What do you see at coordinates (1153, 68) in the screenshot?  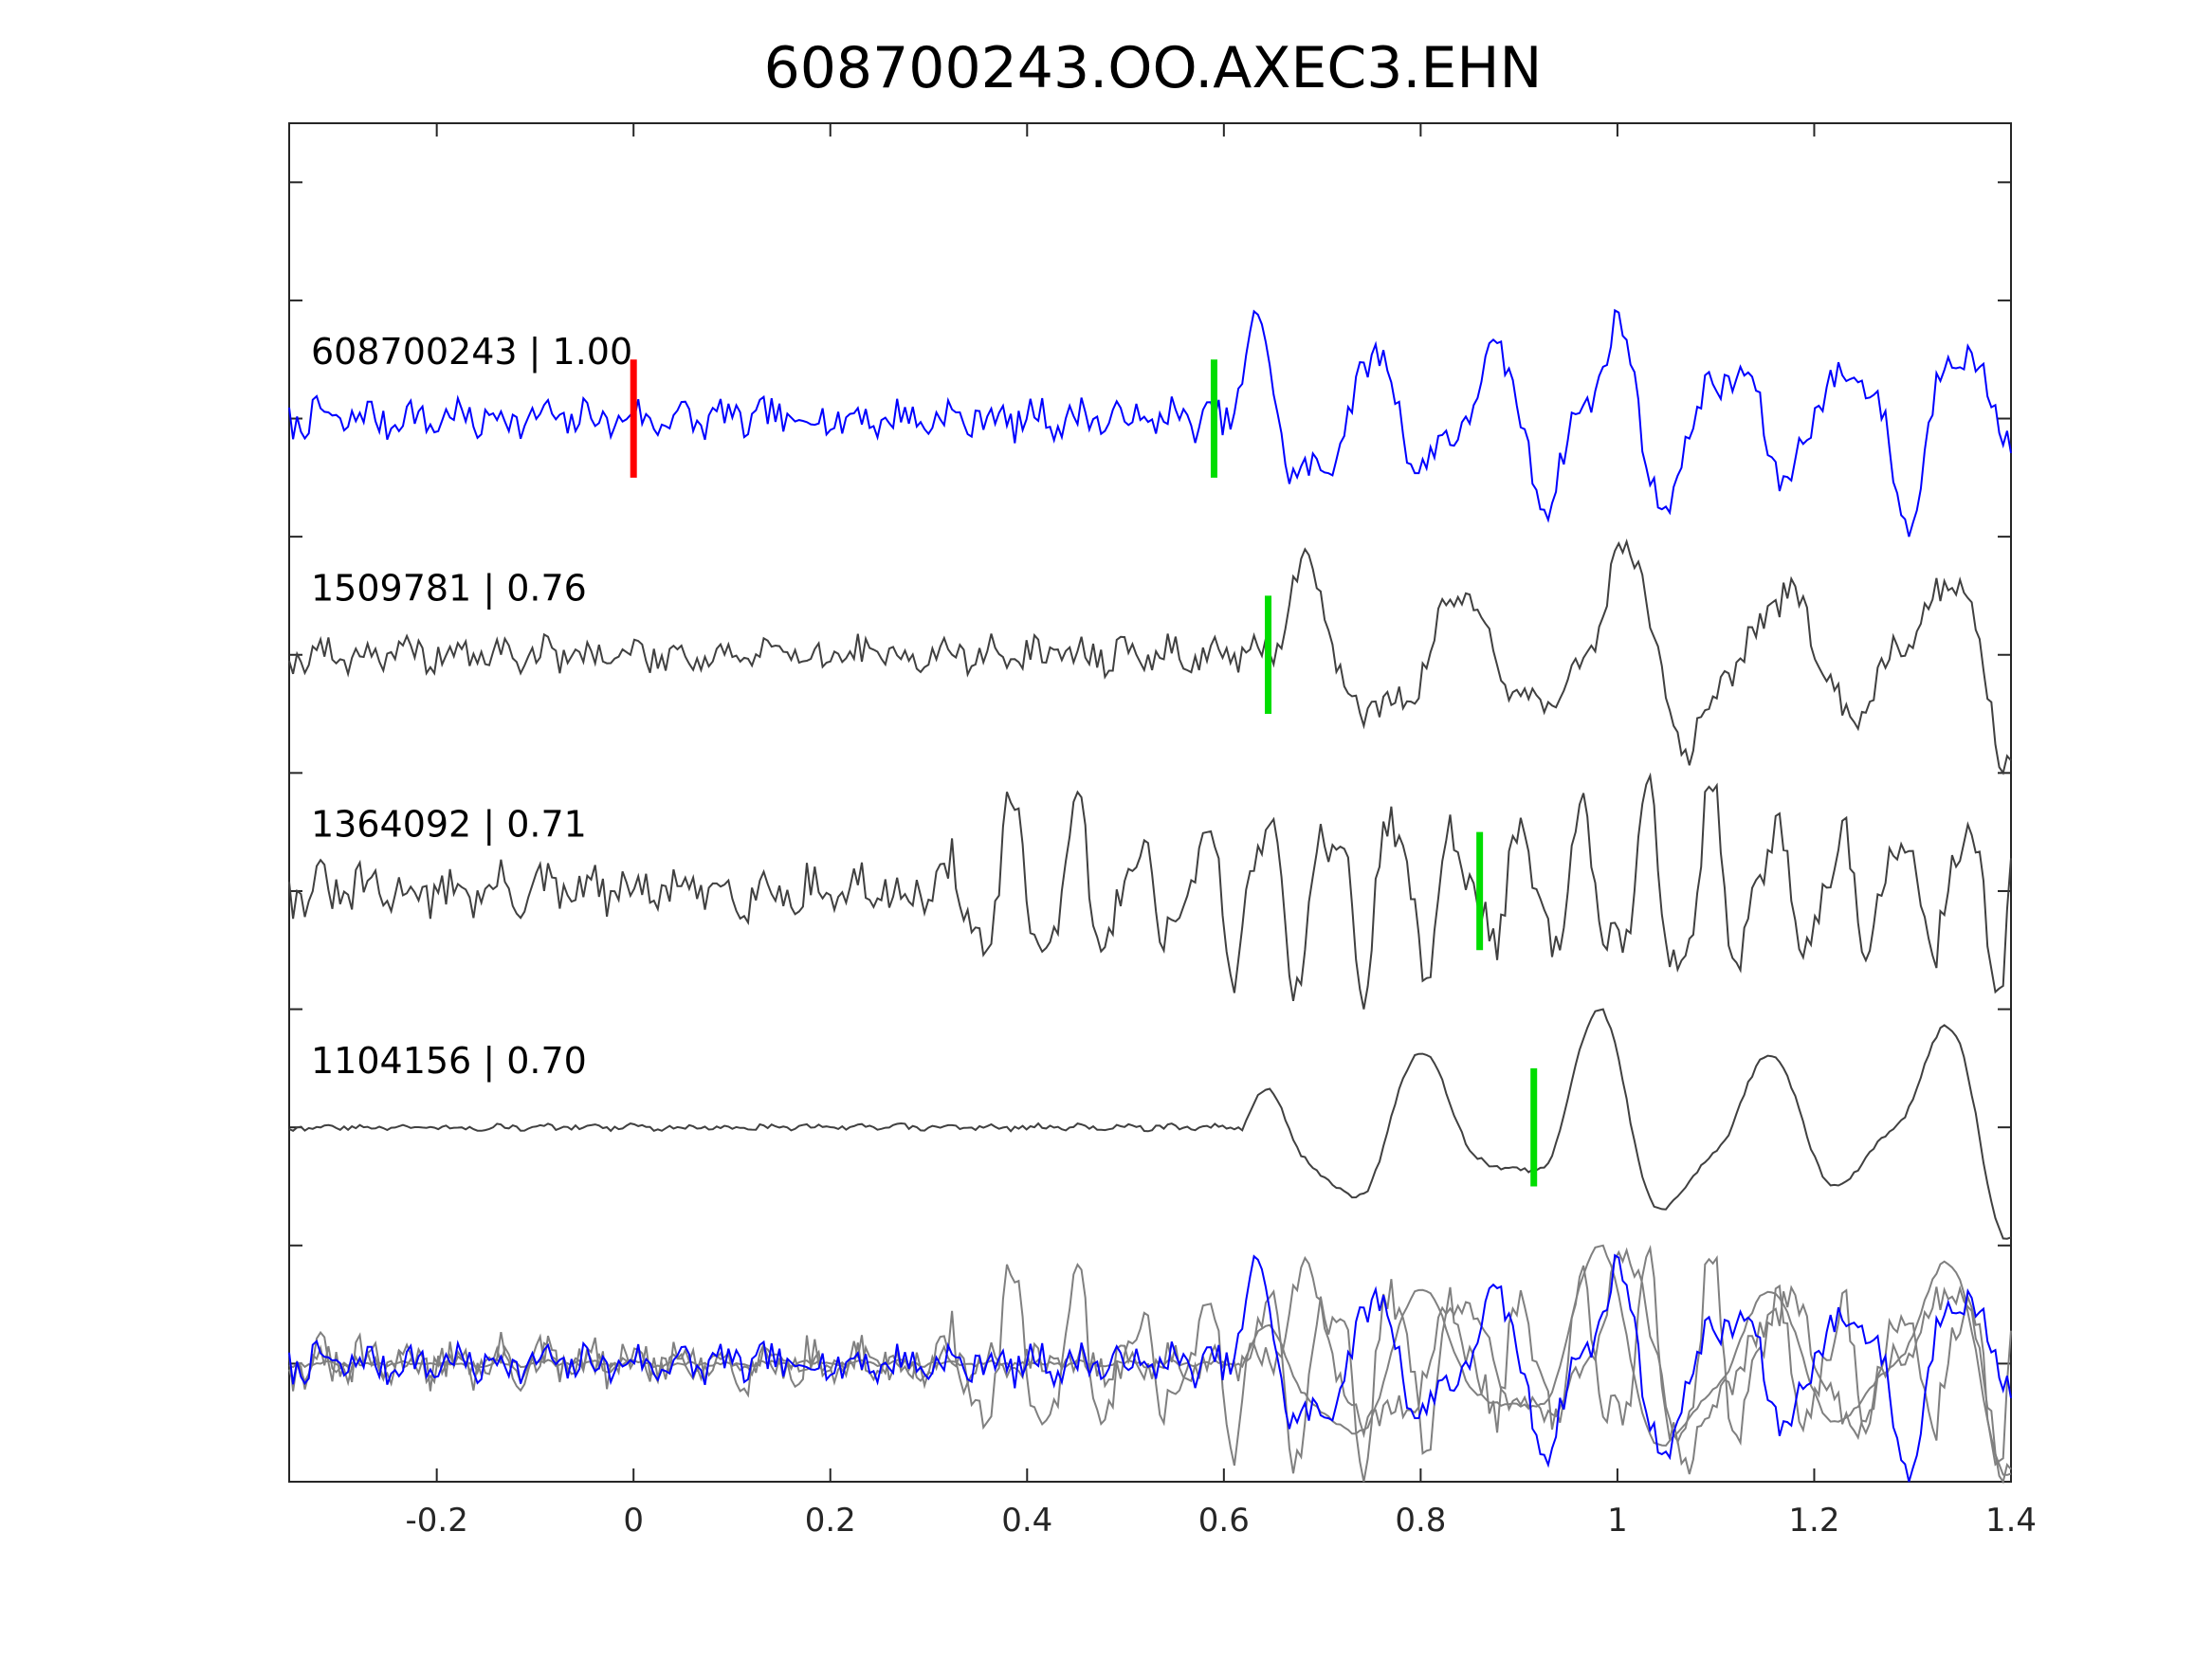 I see `chart-title: 608700243.OO.AXEC3.EHN` at bounding box center [1153, 68].